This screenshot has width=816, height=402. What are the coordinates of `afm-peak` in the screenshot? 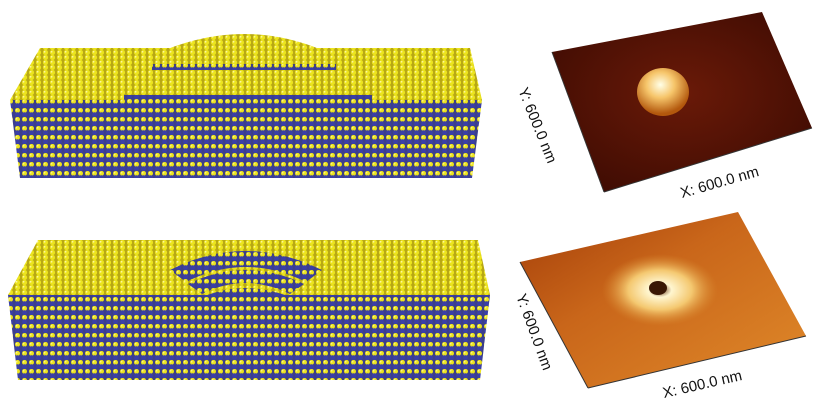 It's located at (663, 92).